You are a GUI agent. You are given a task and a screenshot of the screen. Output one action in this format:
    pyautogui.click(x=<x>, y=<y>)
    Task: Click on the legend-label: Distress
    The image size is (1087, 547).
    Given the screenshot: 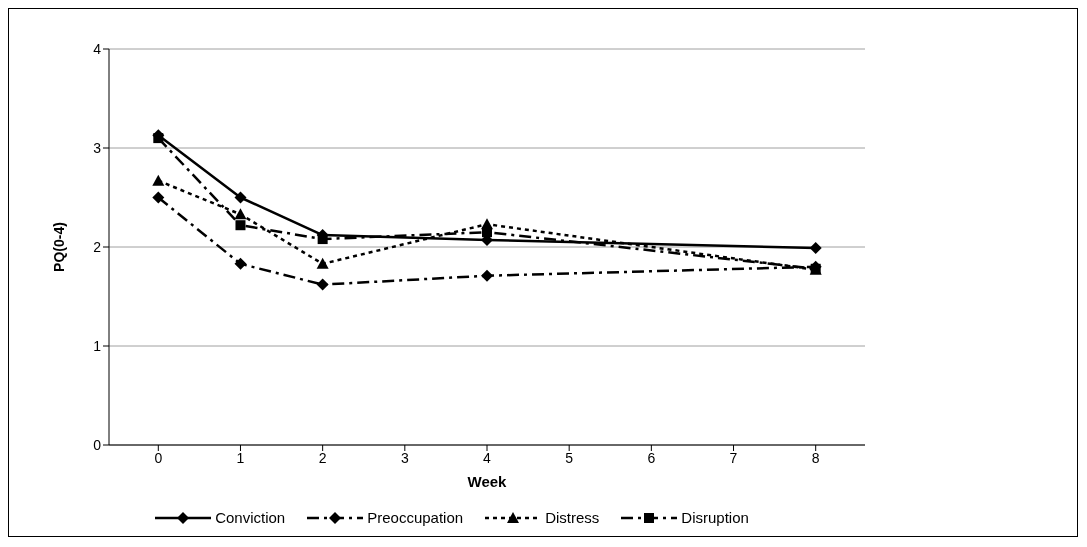 What is the action you would take?
    pyautogui.click(x=572, y=517)
    